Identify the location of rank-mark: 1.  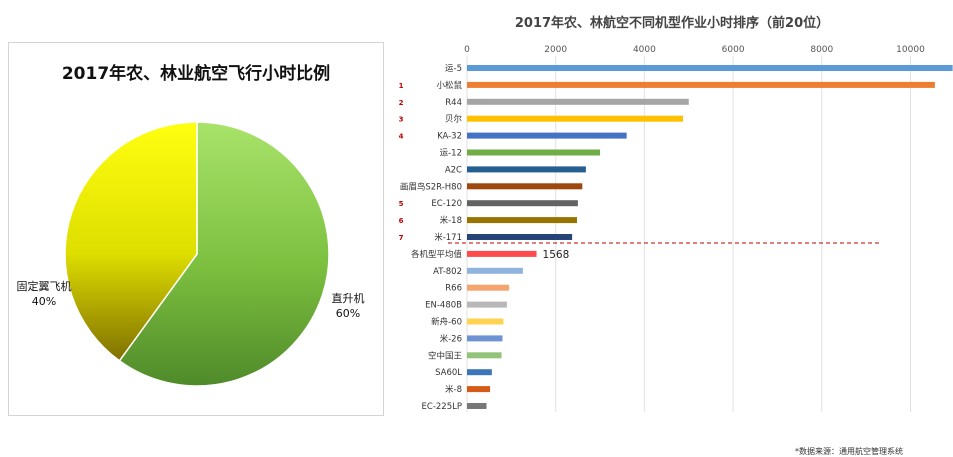
(401, 86).